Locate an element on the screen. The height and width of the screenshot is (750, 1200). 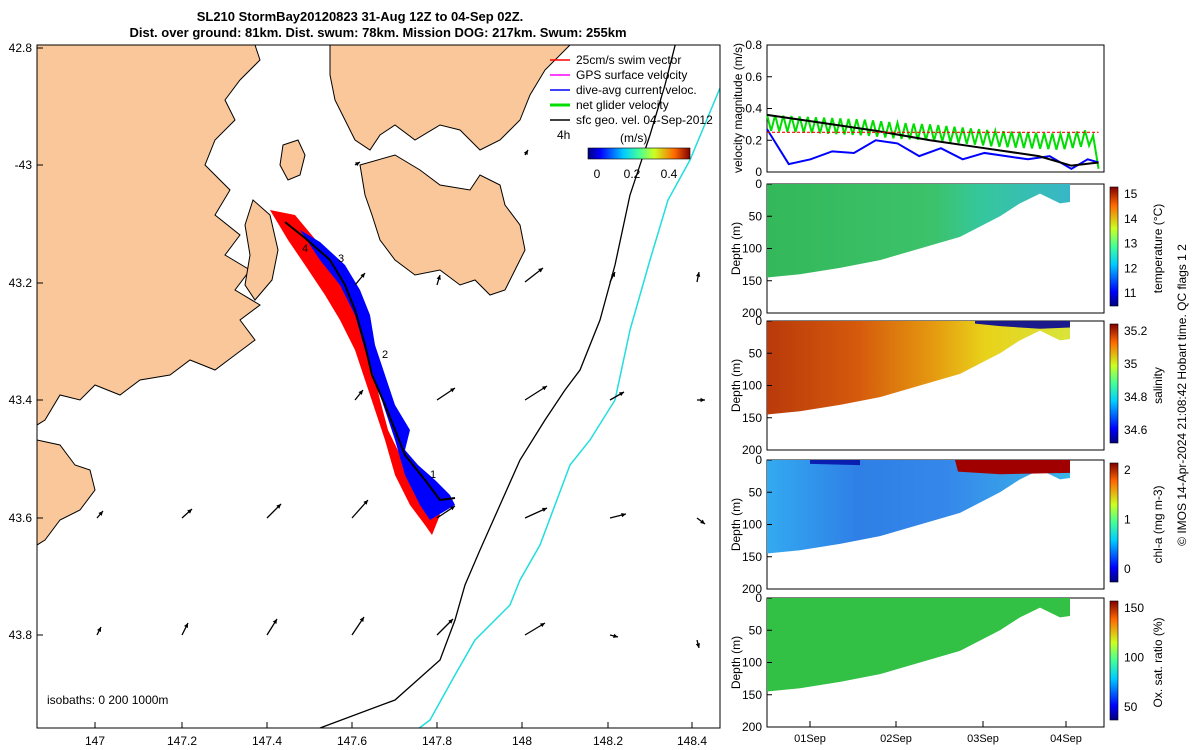
lat-tick-label: 42.8 is located at coordinates (21, 48).